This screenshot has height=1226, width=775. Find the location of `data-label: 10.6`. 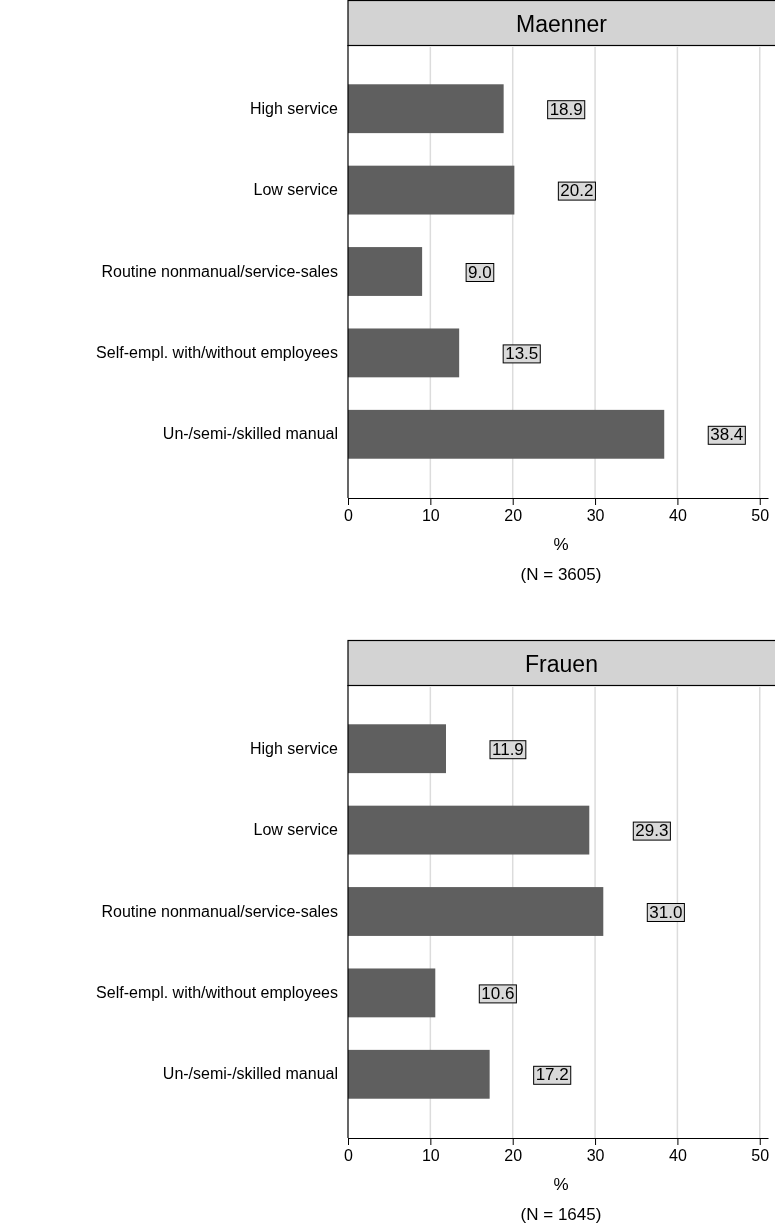

data-label: 10.6 is located at coordinates (498, 993).